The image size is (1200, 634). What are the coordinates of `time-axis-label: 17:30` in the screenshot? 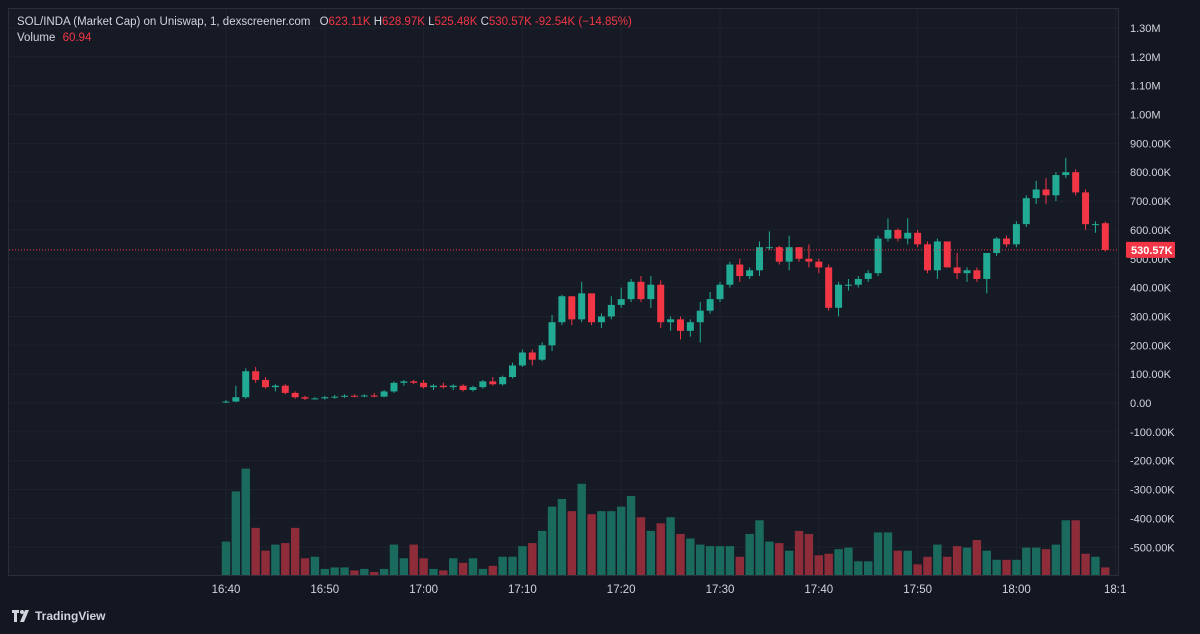 It's located at (720, 590).